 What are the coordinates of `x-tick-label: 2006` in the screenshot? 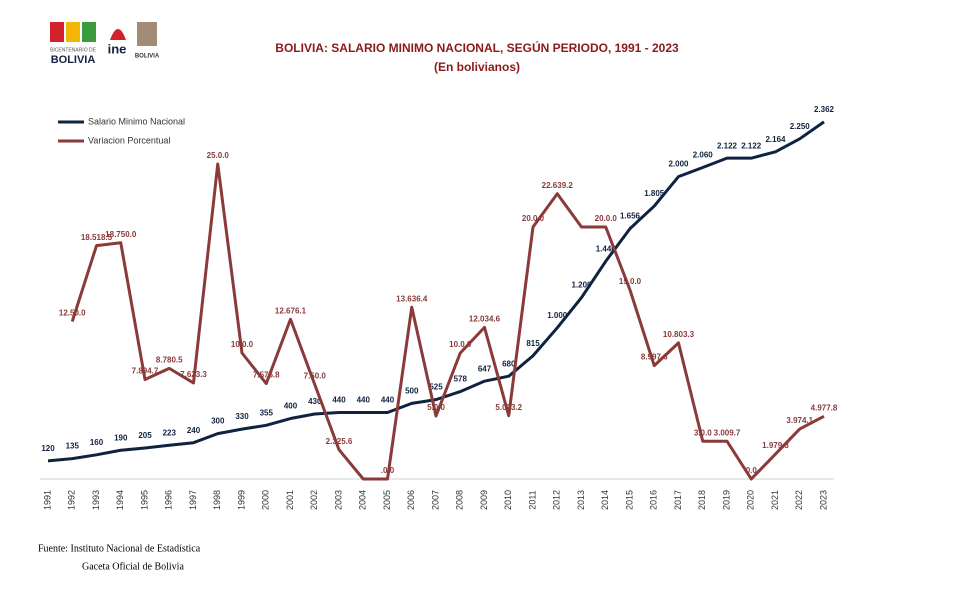 It's located at (411, 500).